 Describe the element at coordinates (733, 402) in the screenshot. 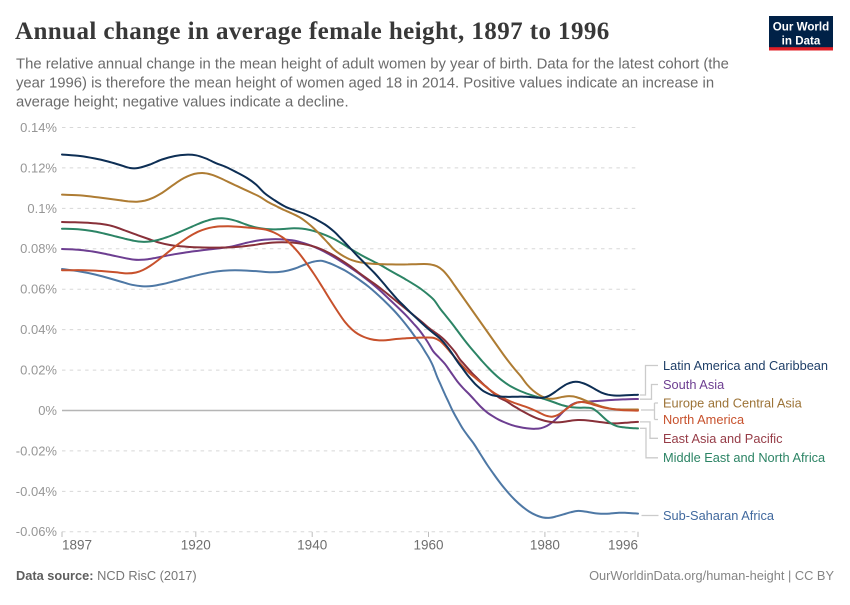

I see `svg-text: Europe and Central Asia` at that location.